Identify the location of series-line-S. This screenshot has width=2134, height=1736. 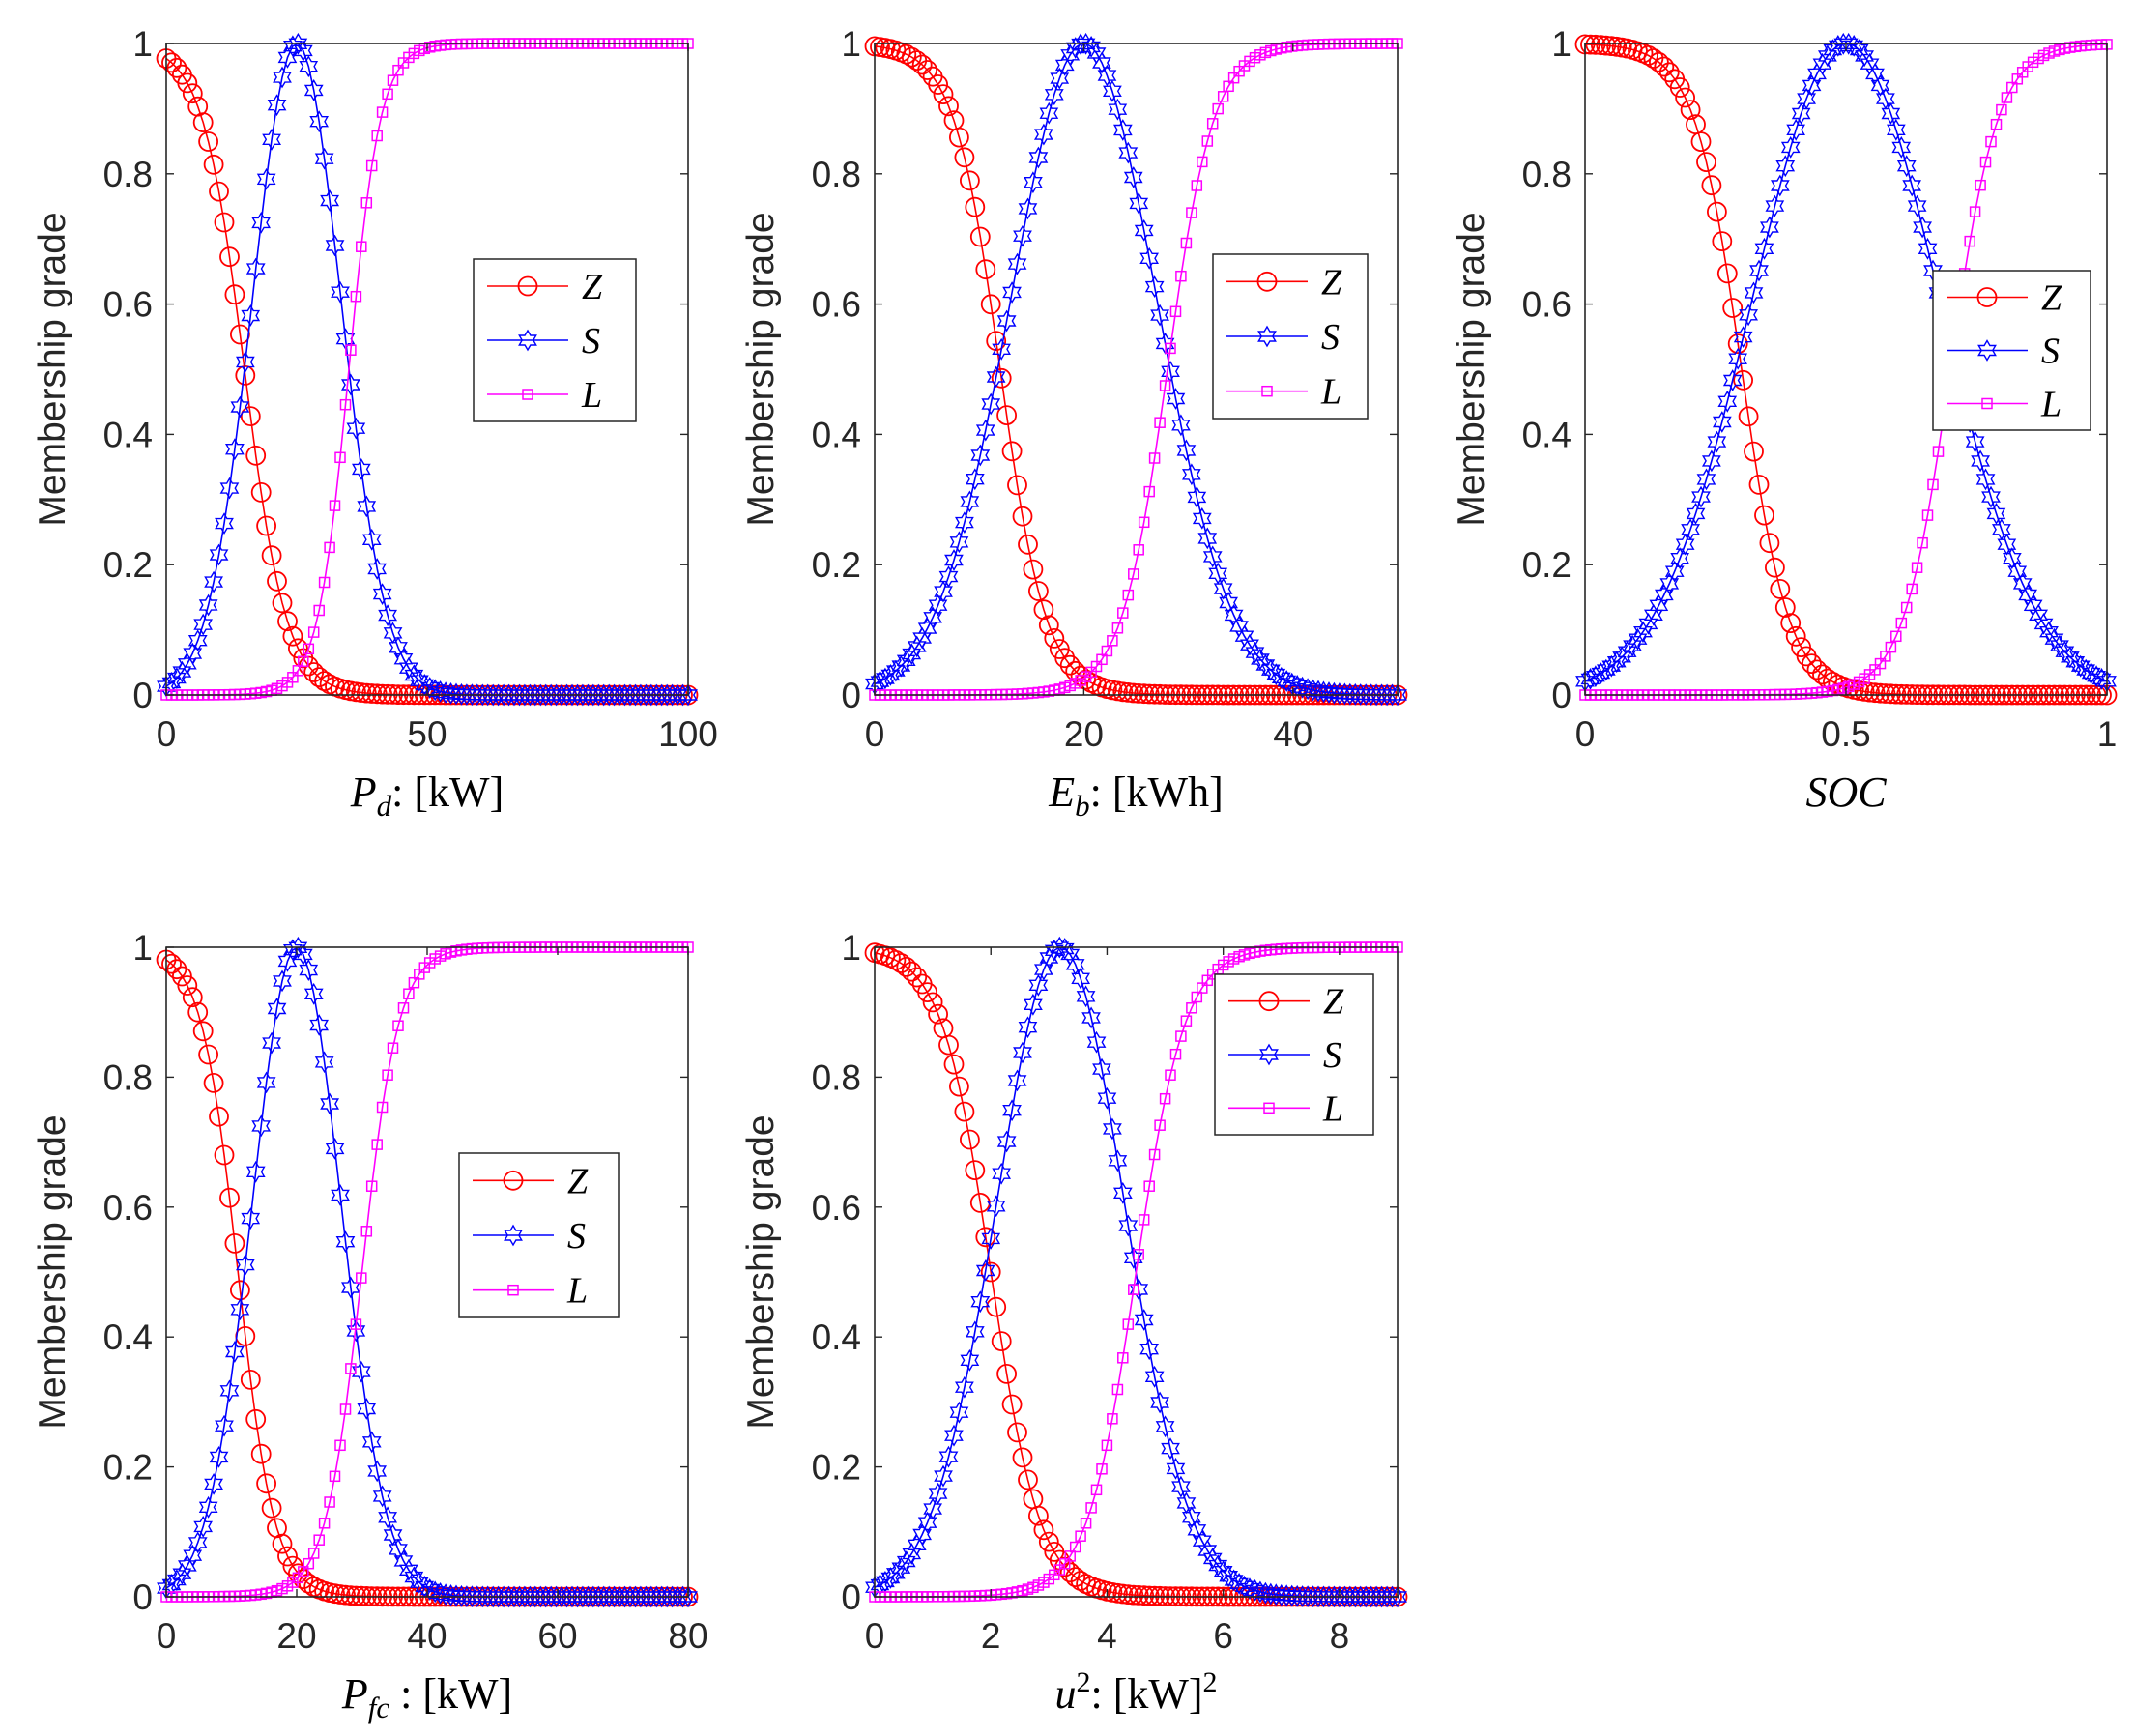
(1136, 369).